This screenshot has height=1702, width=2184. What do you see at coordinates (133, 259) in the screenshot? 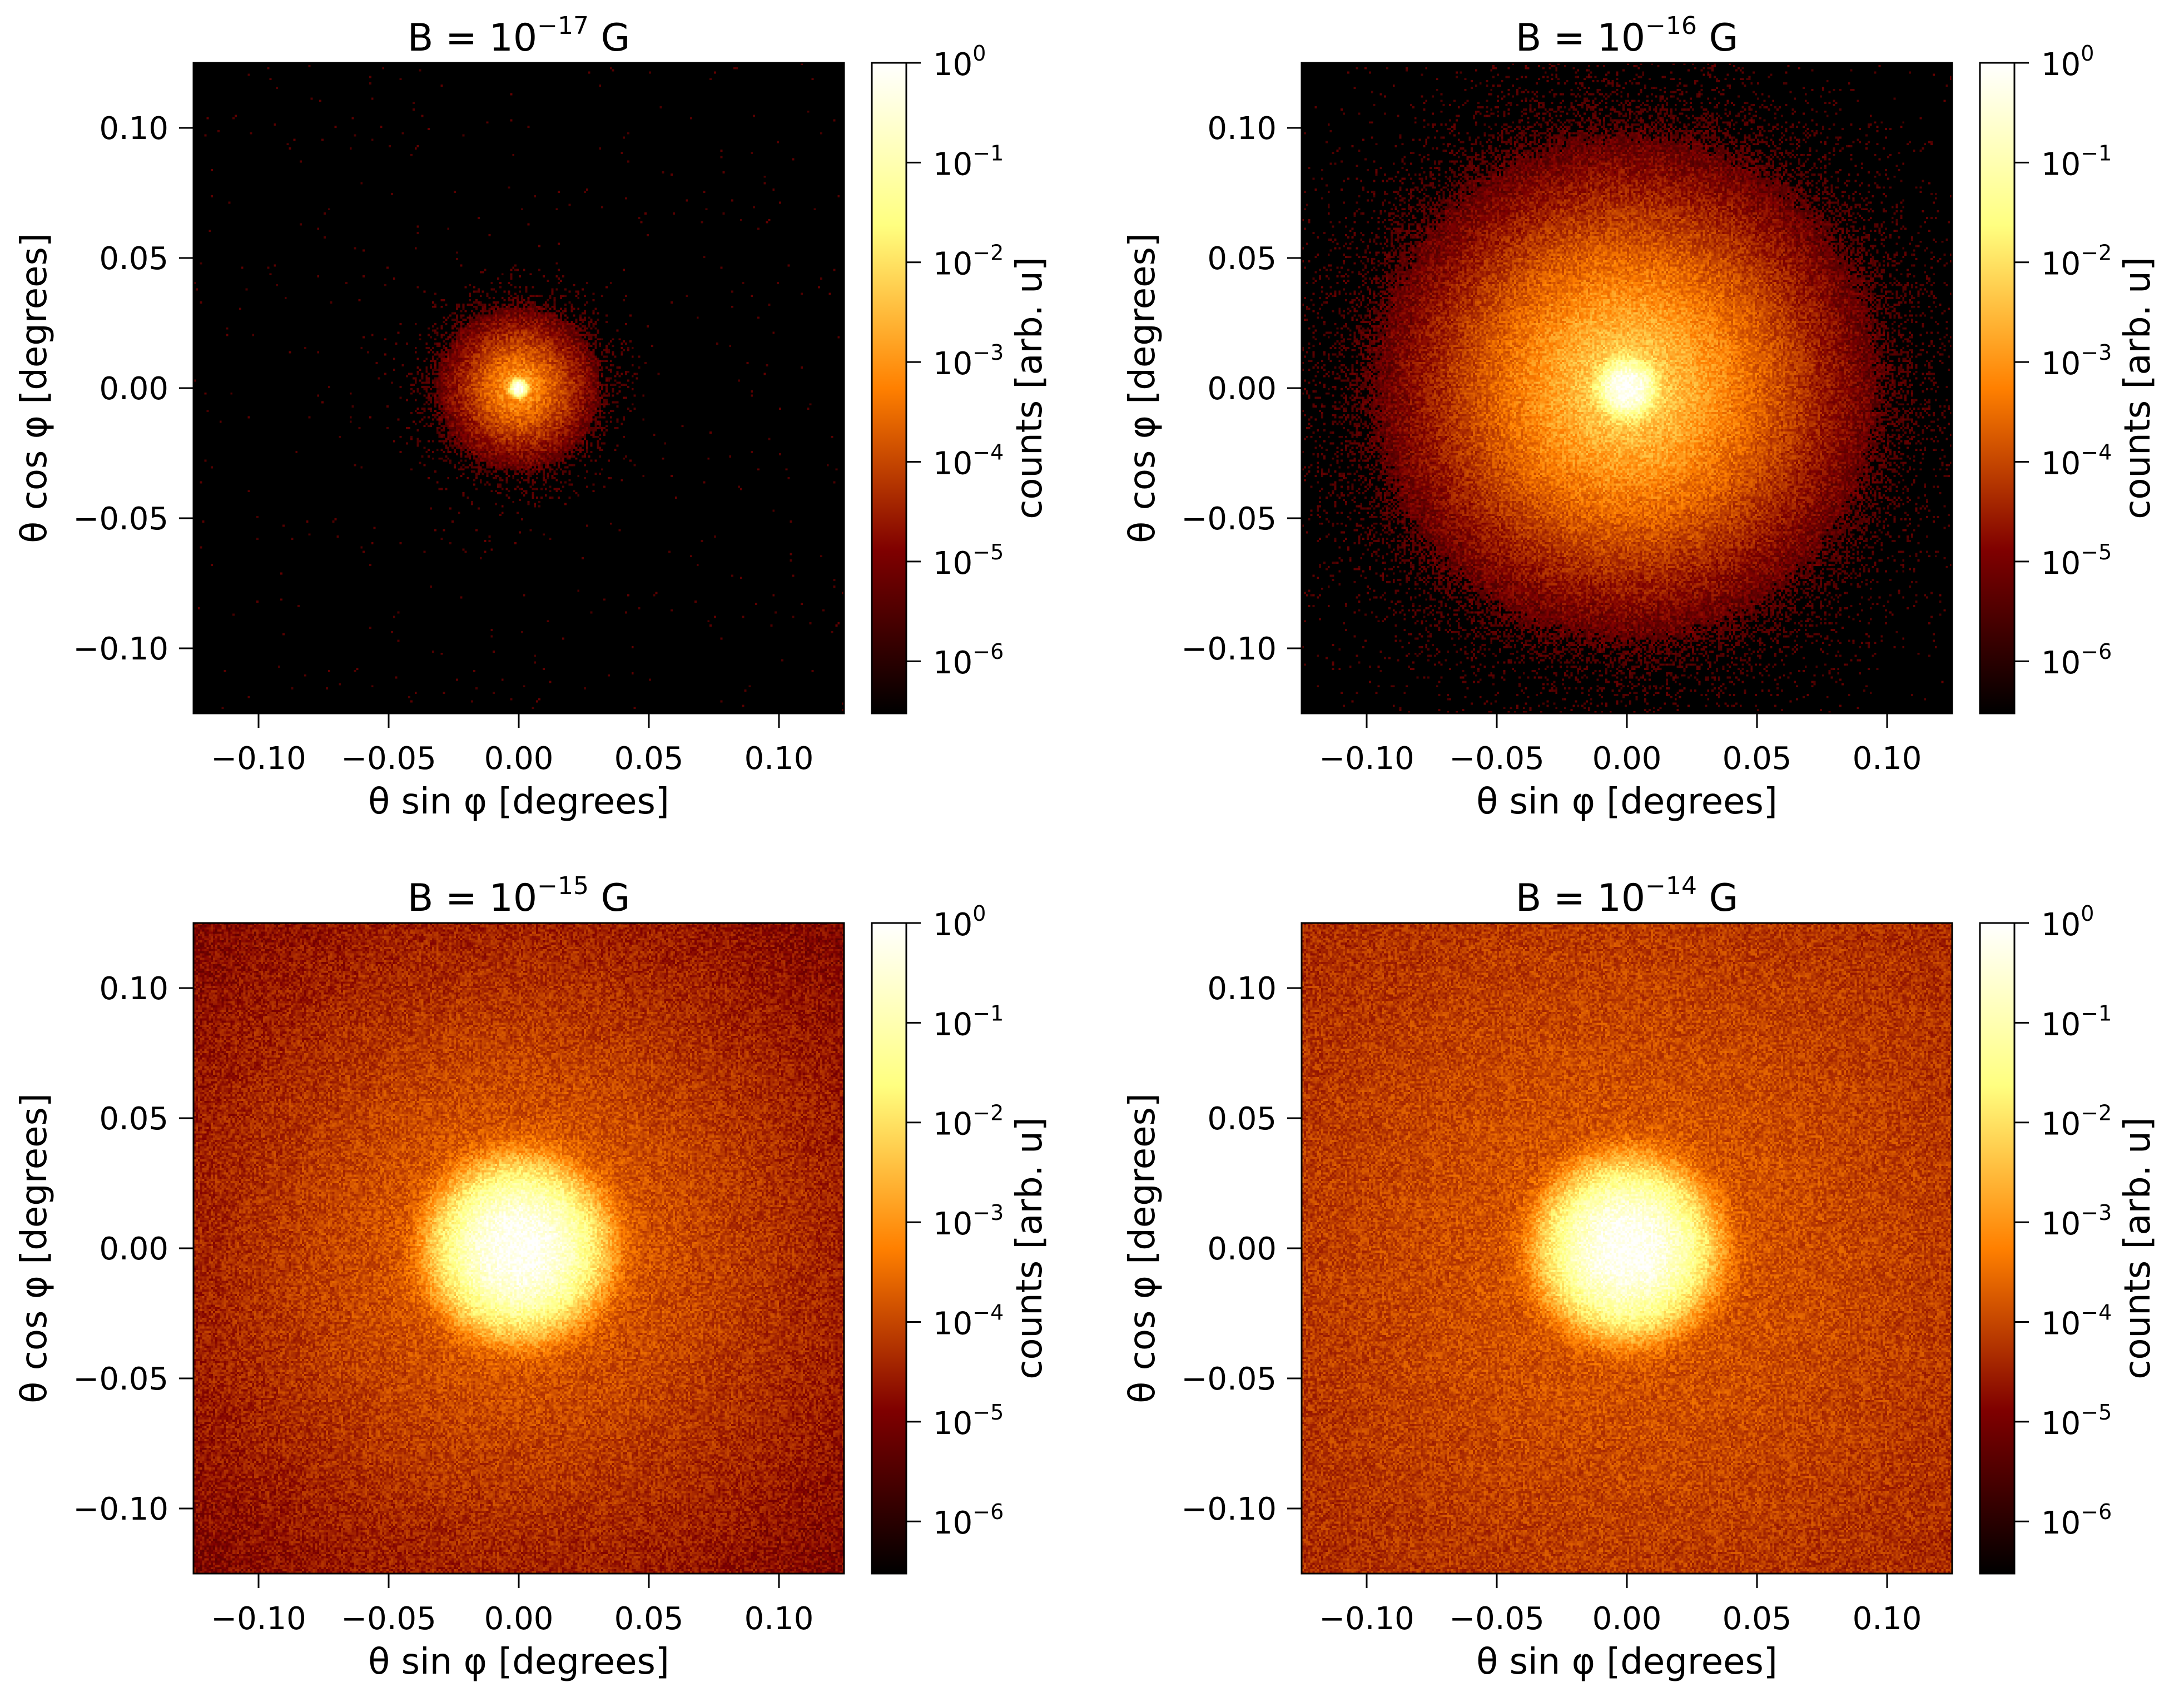
I see `panel-1-y-tick-label: 0.05` at bounding box center [133, 259].